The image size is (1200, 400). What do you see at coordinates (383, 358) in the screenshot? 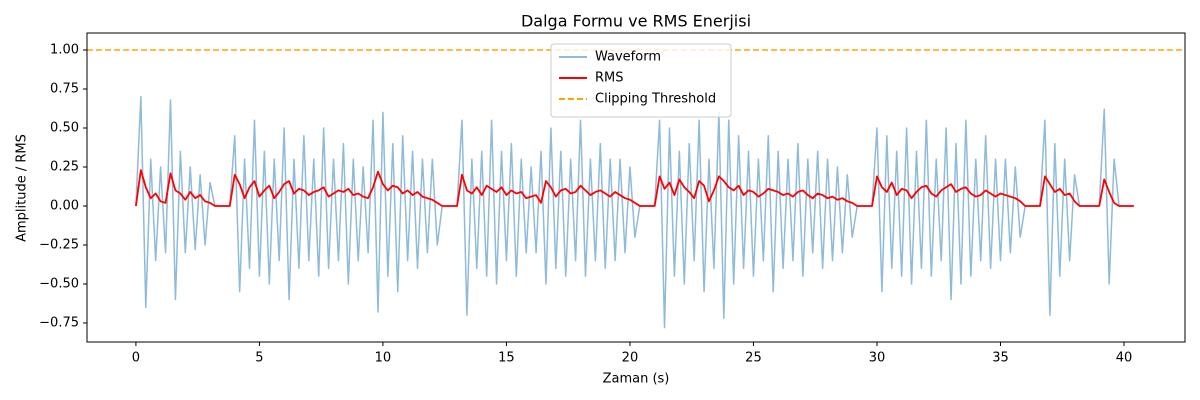
I see `x-tick-label: 10` at bounding box center [383, 358].